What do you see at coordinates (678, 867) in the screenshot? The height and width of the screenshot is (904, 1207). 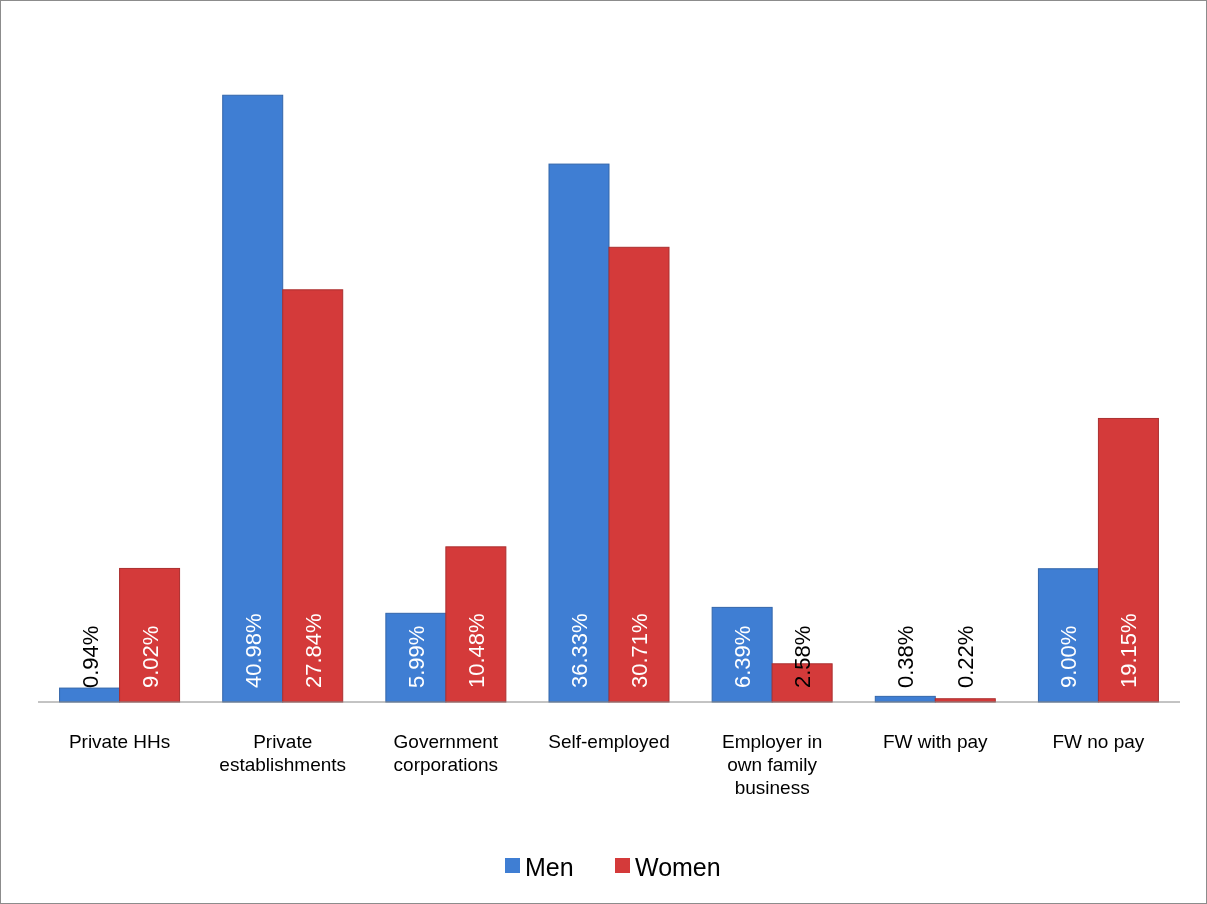 I see `legend-label: Women` at bounding box center [678, 867].